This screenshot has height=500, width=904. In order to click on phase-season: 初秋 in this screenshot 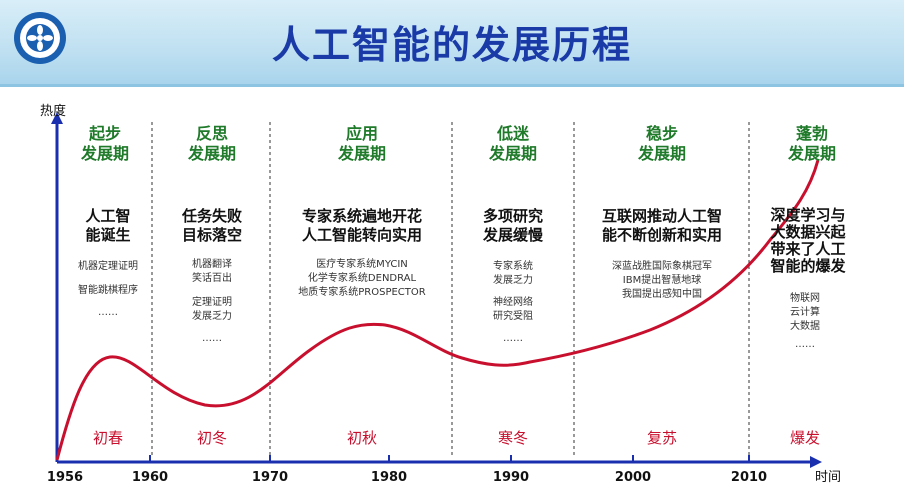, I will do `click(362, 438)`.